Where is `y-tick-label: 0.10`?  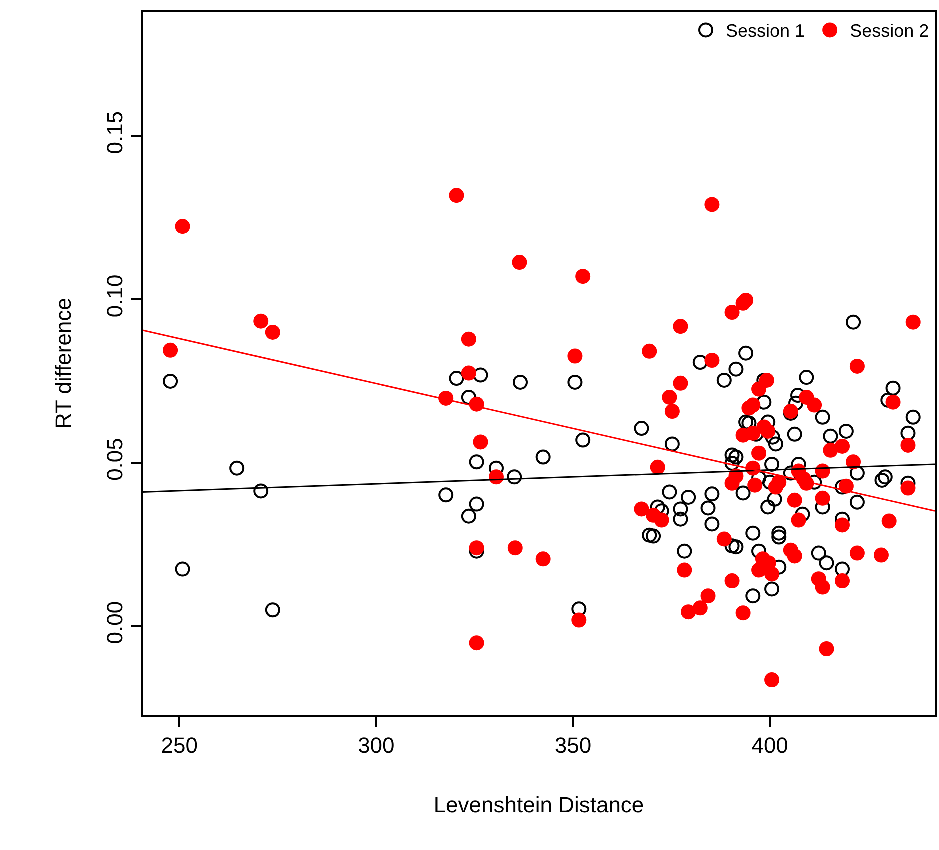
y-tick-label: 0.10 is located at coordinates (115, 296).